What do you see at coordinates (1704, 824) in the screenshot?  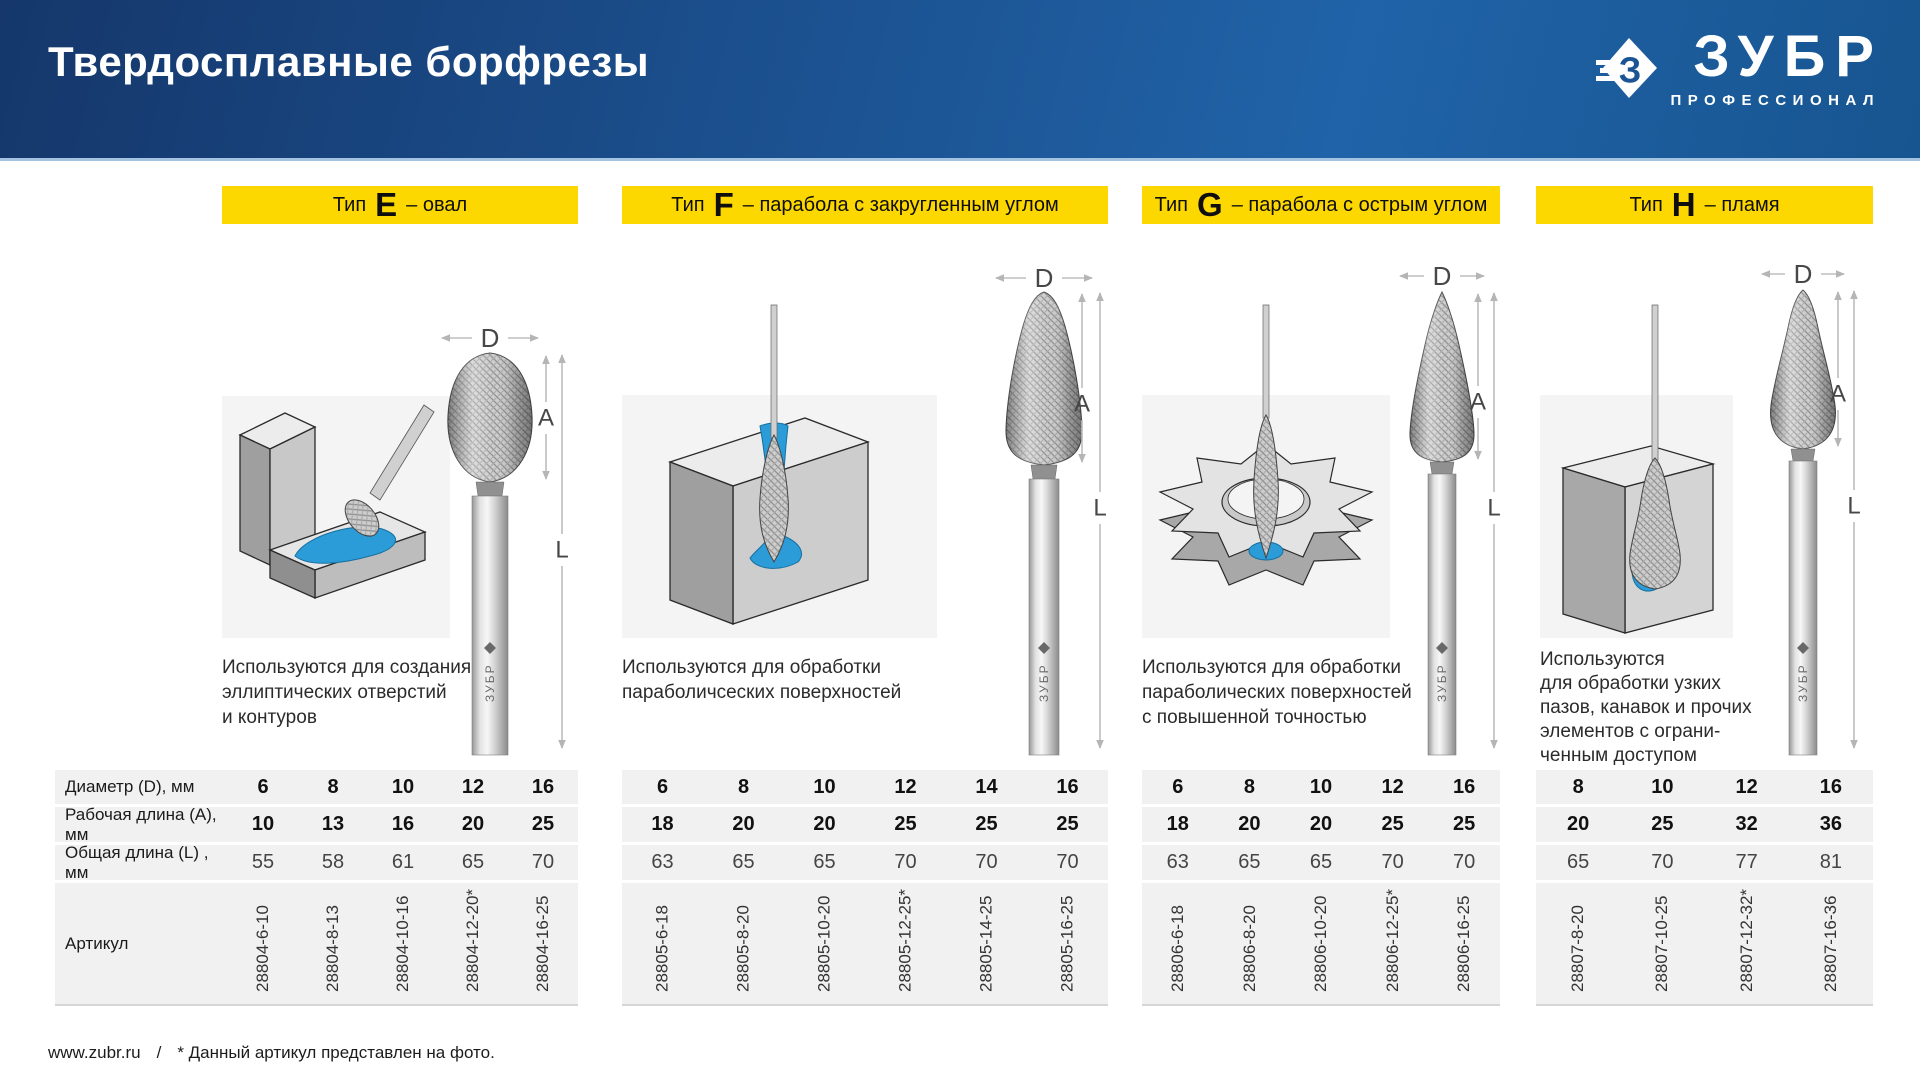 I see `table-row-working-length: 20 25 32 36` at bounding box center [1704, 824].